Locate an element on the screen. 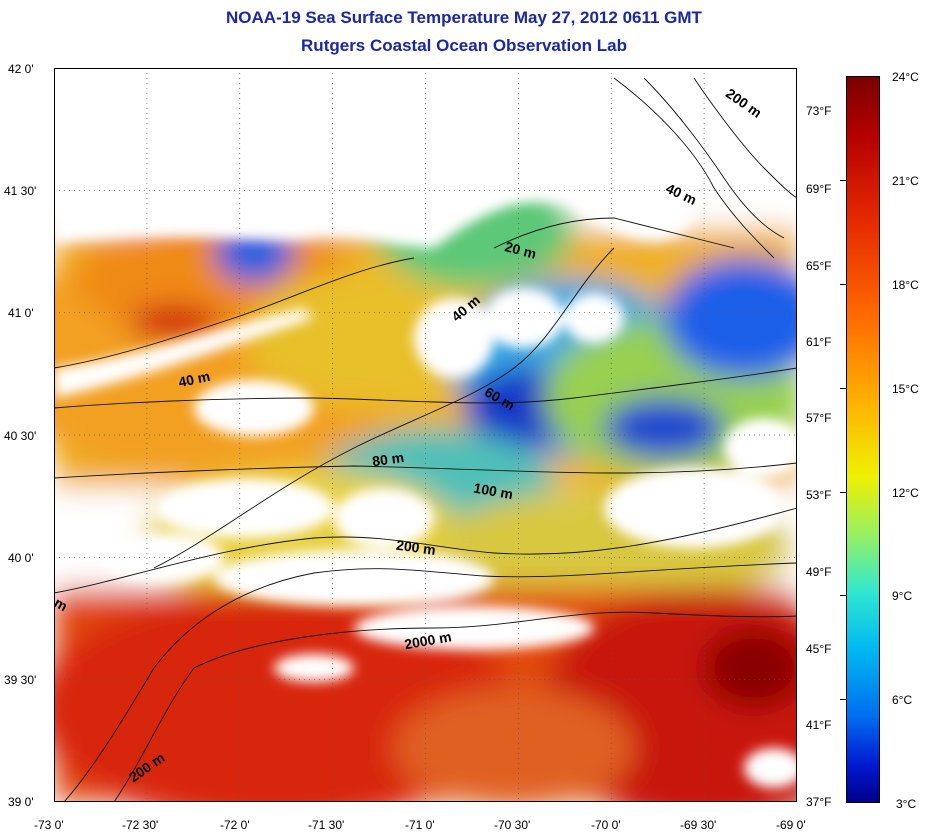 This screenshot has height=840, width=928. title-line-2: Rutgers Coastal Ocean Observation Lab is located at coordinates (464, 45).